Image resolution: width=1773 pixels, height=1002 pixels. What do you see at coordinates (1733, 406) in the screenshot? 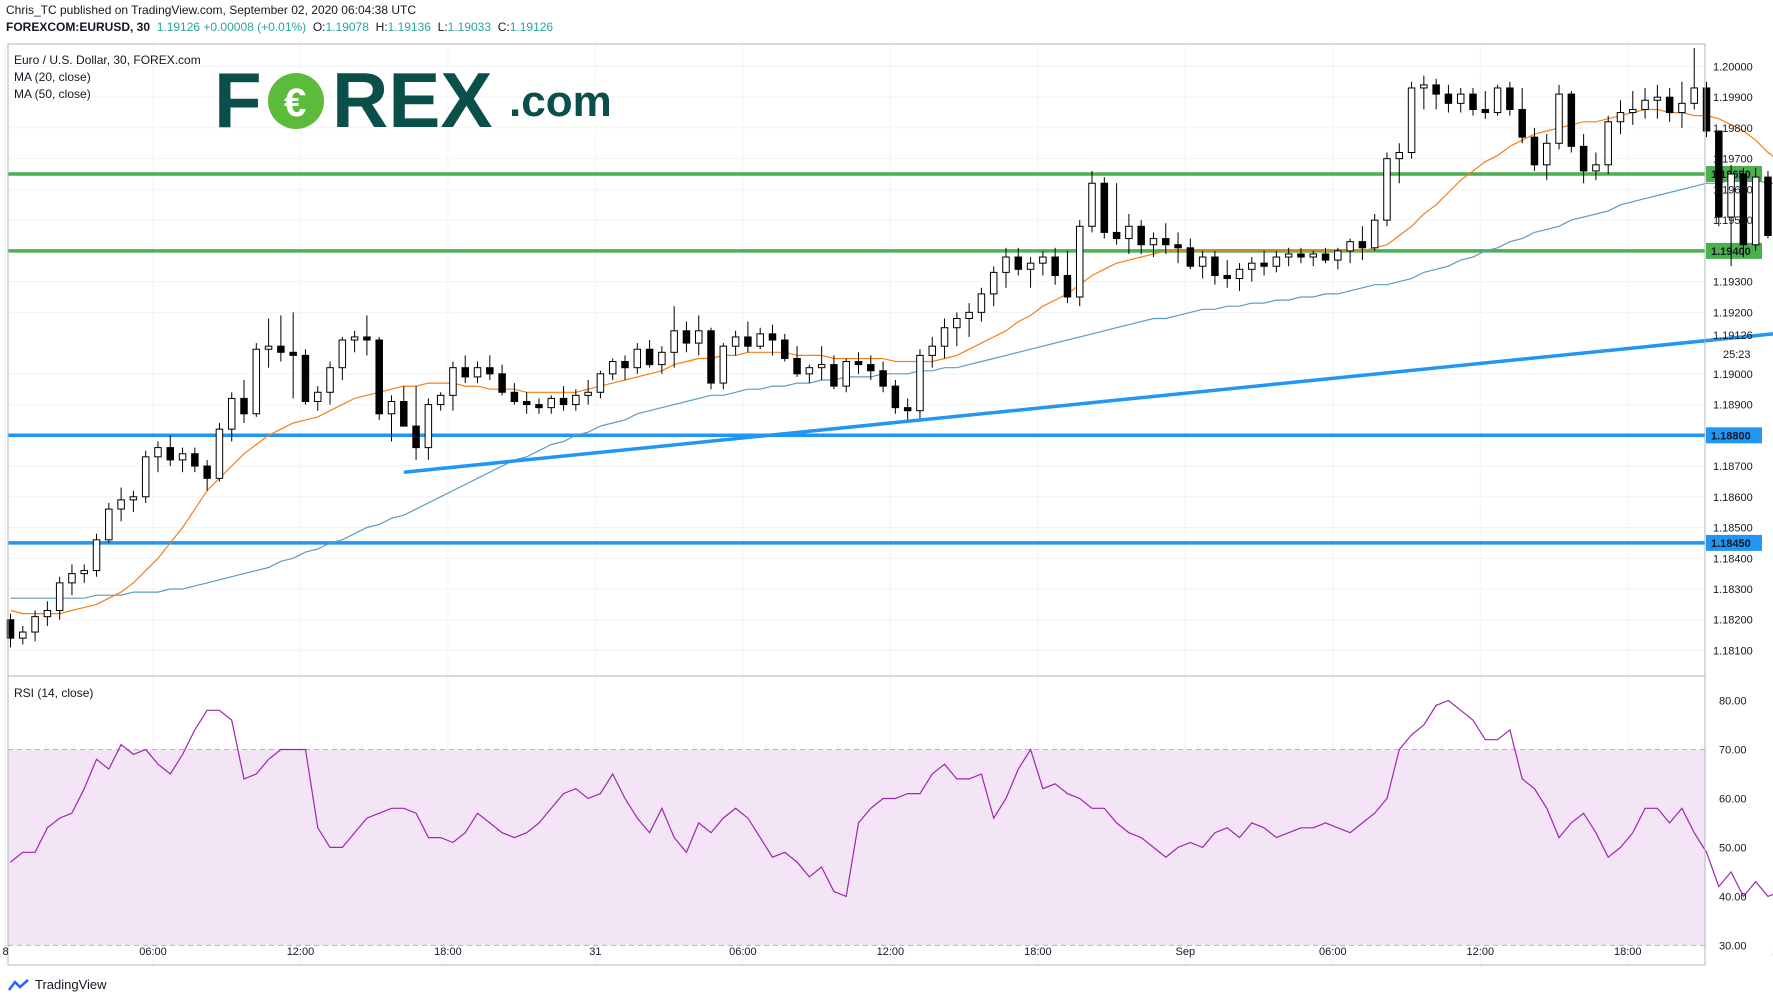
I see `price-tick-label: 1.18900` at bounding box center [1733, 406].